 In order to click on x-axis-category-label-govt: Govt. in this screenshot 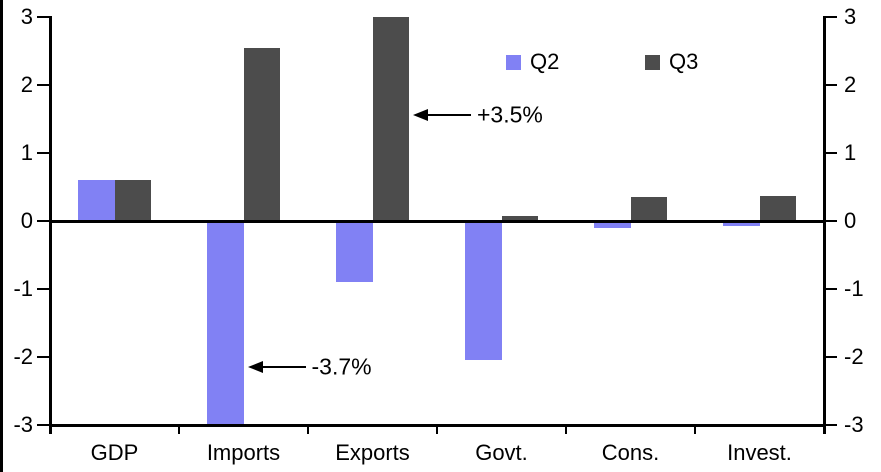, I will do `click(501, 452)`.